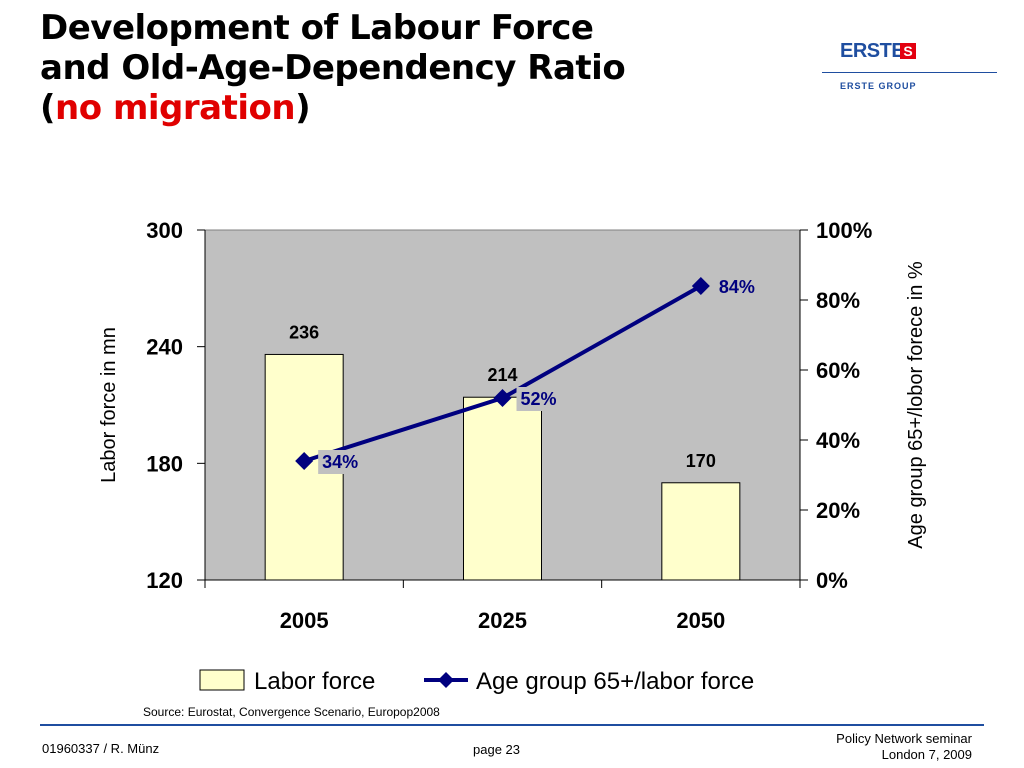 The width and height of the screenshot is (1024, 768). I want to click on line-data-label: 52%, so click(539, 399).